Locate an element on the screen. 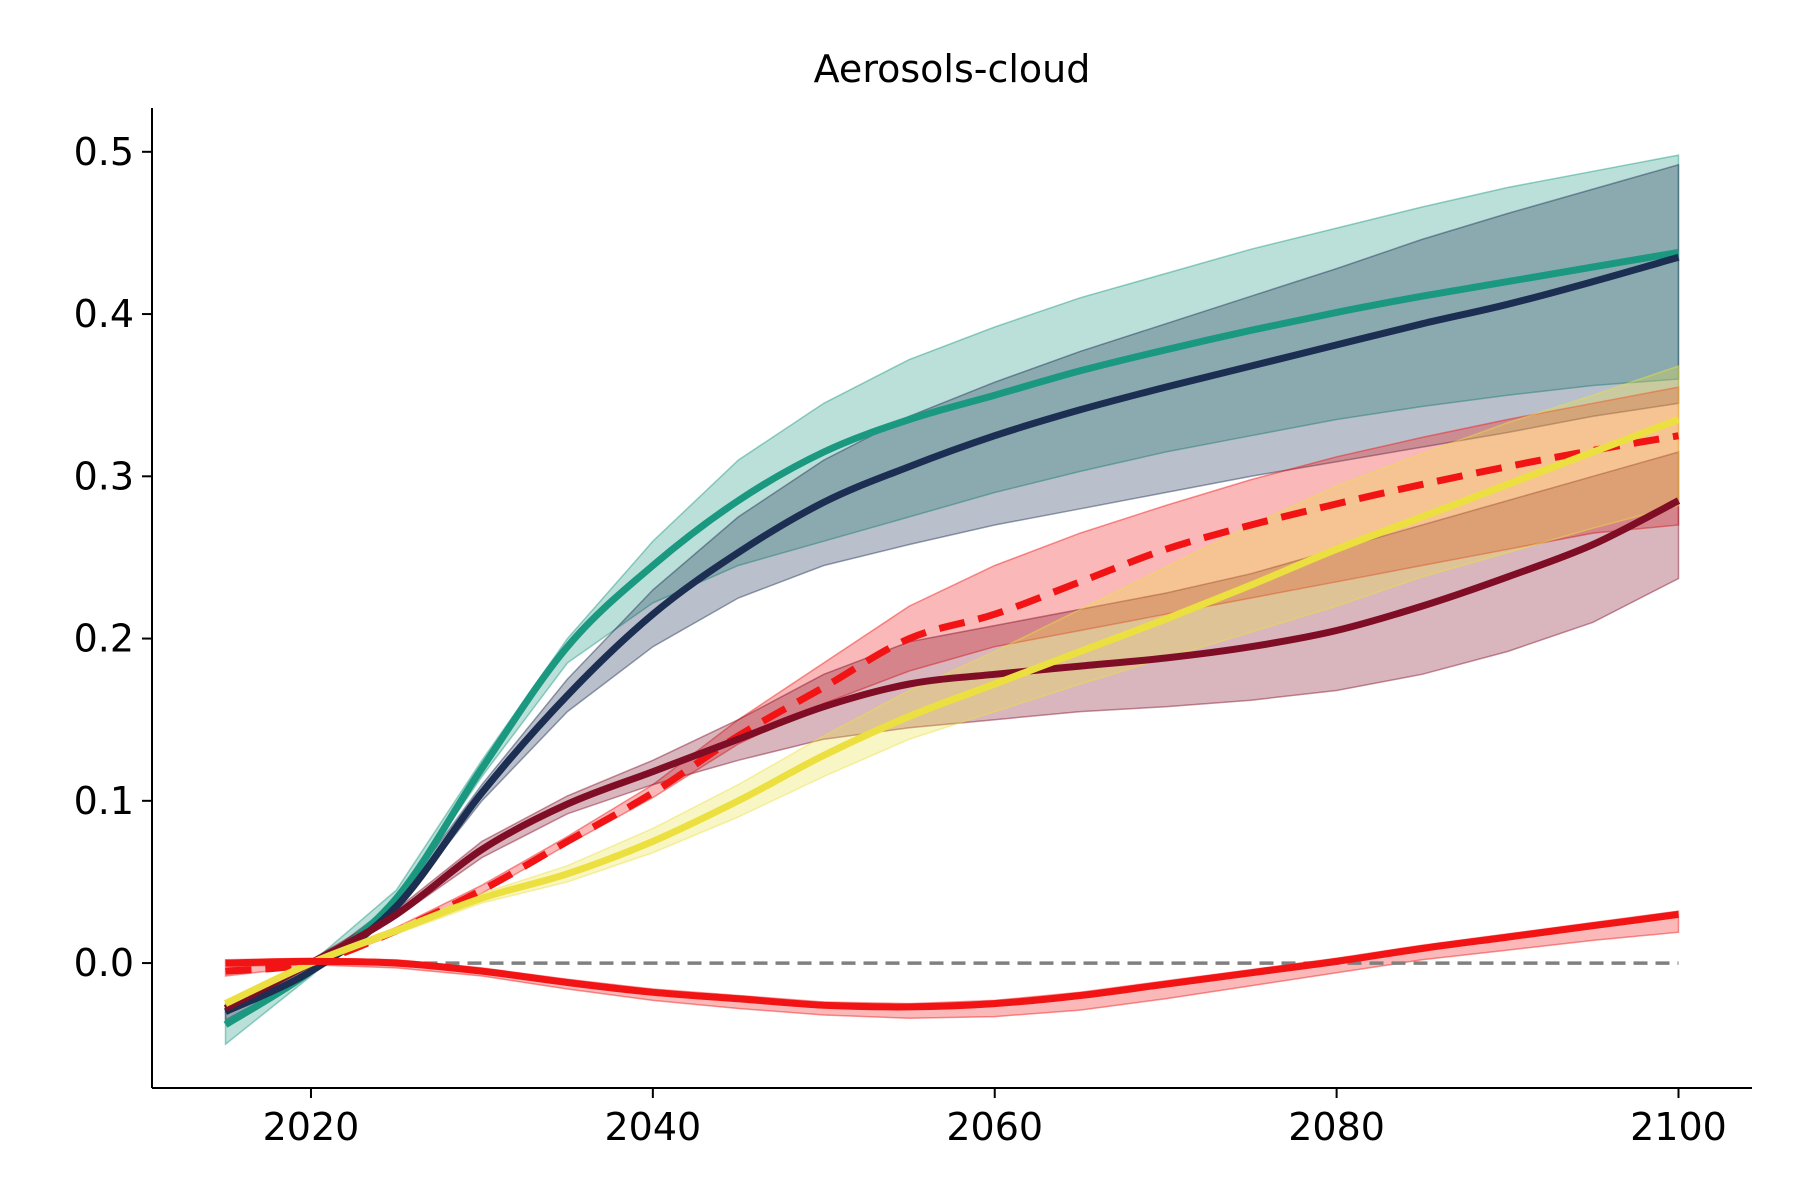  x-tick-label-2040: 2040 is located at coordinates (652, 1127).